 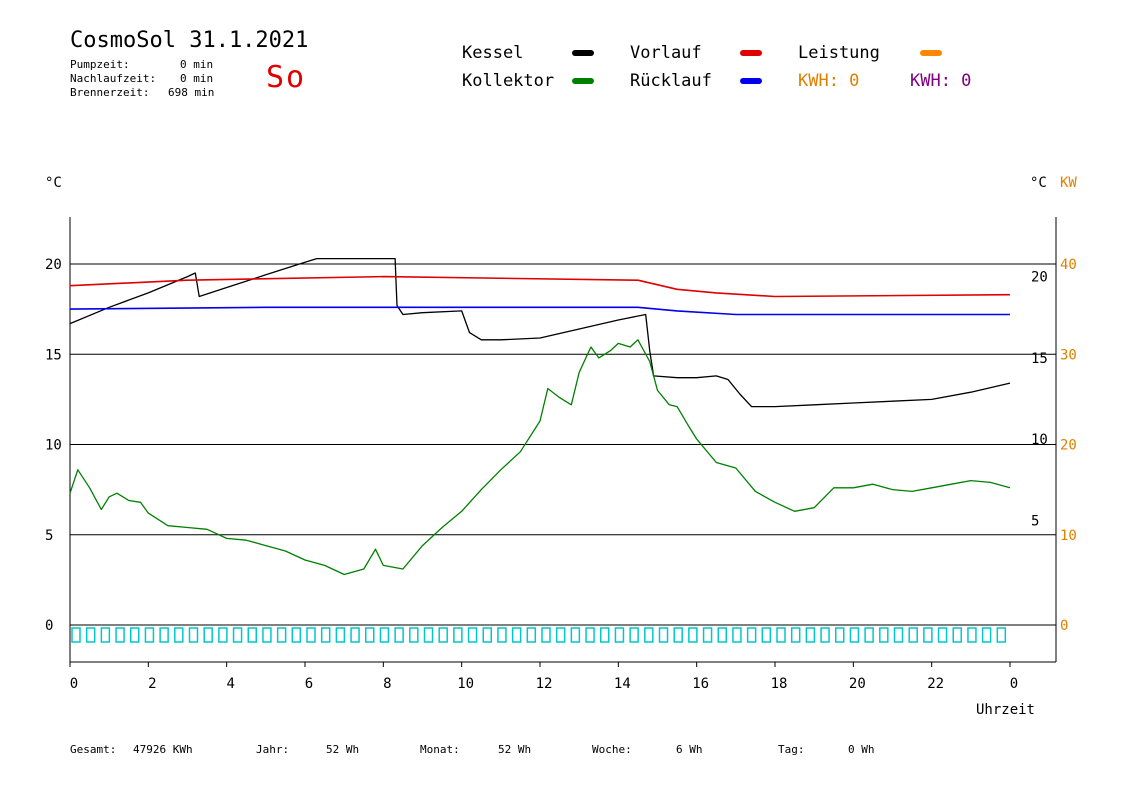 What do you see at coordinates (1039, 278) in the screenshot?
I see `y-right-tick-label: 20` at bounding box center [1039, 278].